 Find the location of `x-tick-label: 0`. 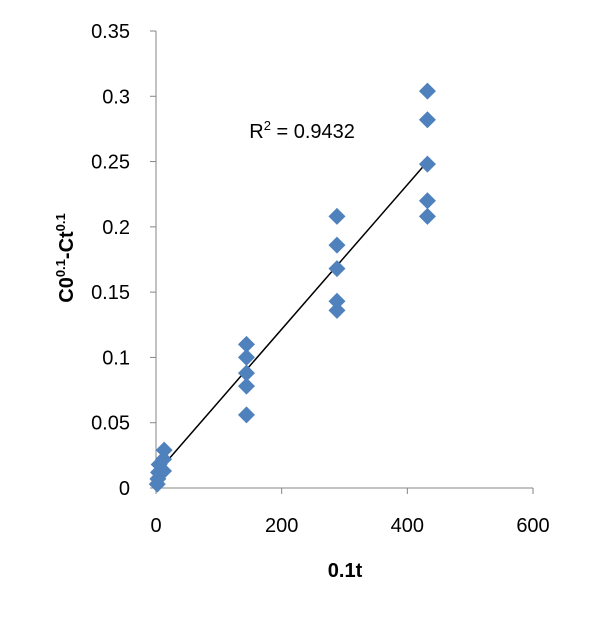

x-tick-label: 0 is located at coordinates (155, 526).